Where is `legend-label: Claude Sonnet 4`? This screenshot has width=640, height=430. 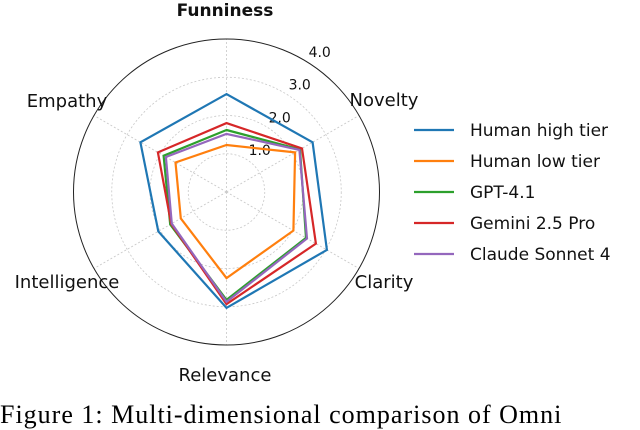
legend-label: Claude Sonnet 4 is located at coordinates (540, 255).